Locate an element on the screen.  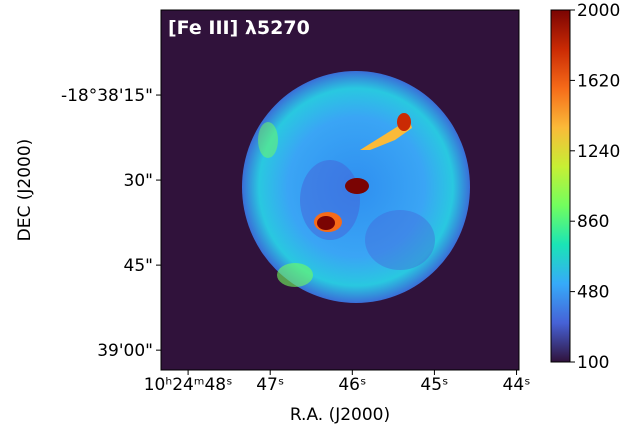
y-tick-label: 45" is located at coordinates (138, 266).